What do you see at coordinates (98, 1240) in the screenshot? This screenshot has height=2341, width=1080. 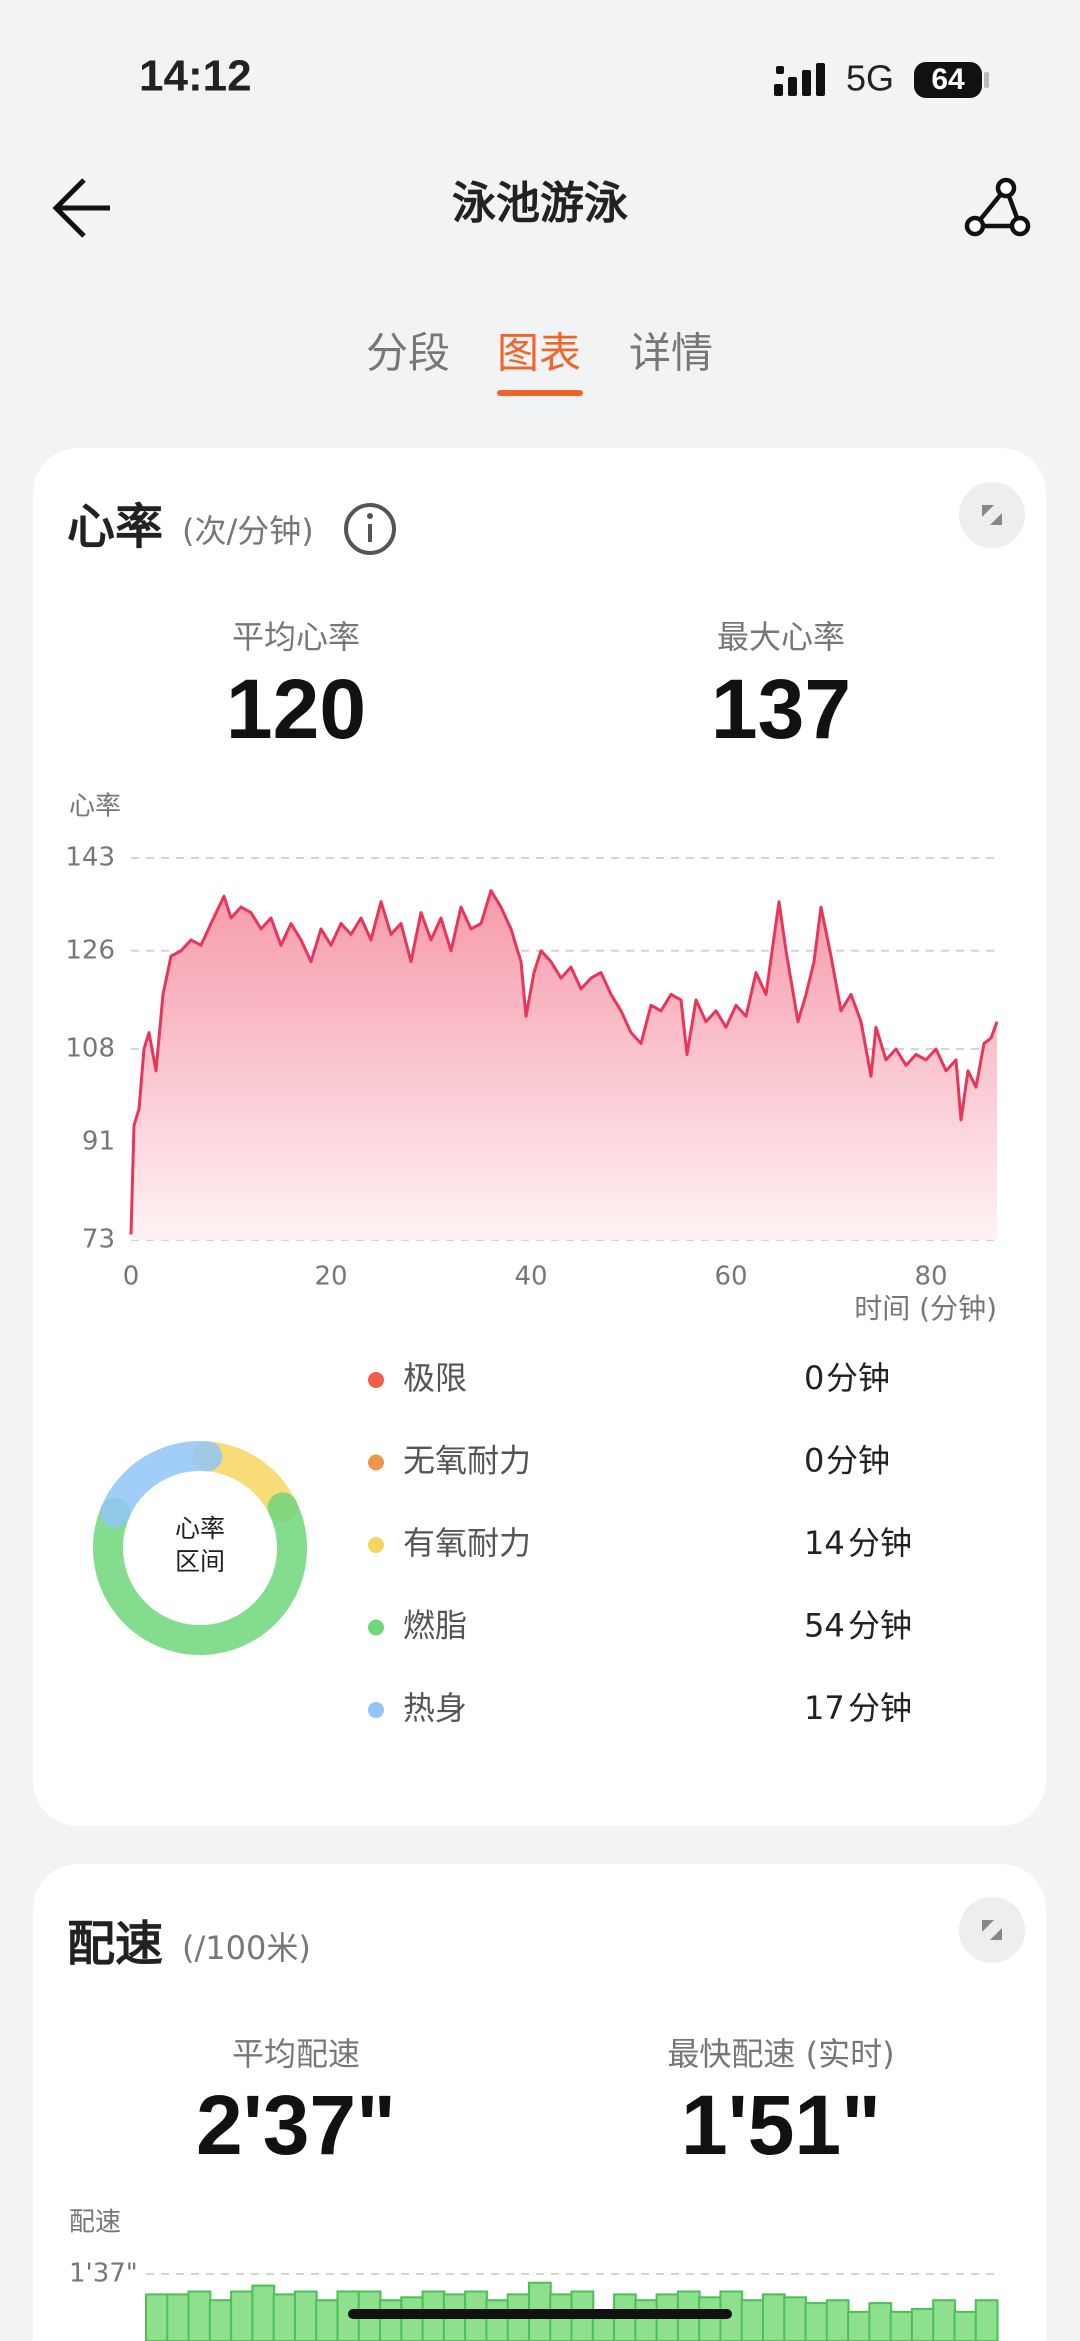 I see `y-tick-label: 73` at bounding box center [98, 1240].